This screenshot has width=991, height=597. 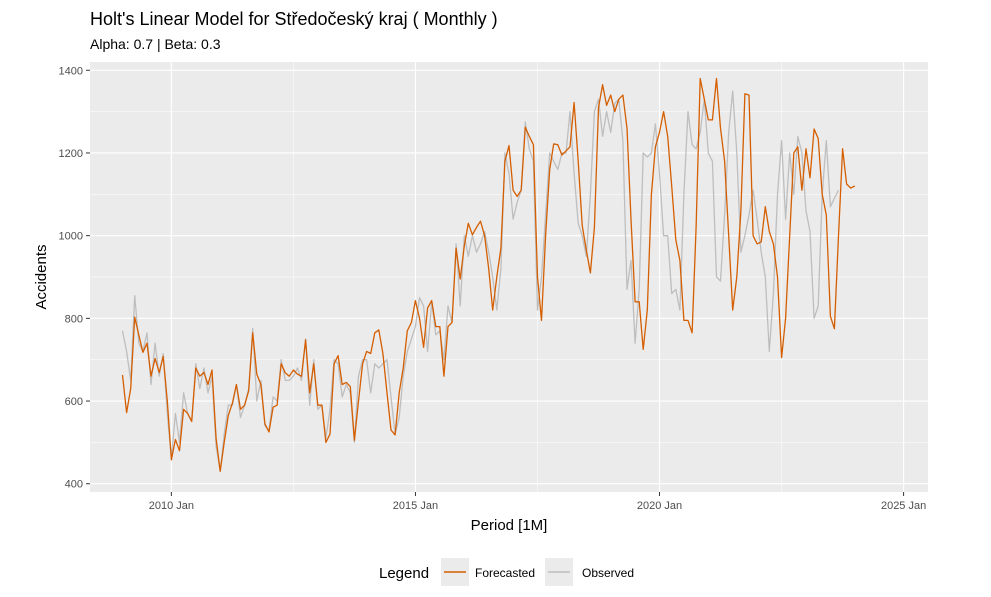 What do you see at coordinates (71, 237) in the screenshot?
I see `y-tick-label: 1000` at bounding box center [71, 237].